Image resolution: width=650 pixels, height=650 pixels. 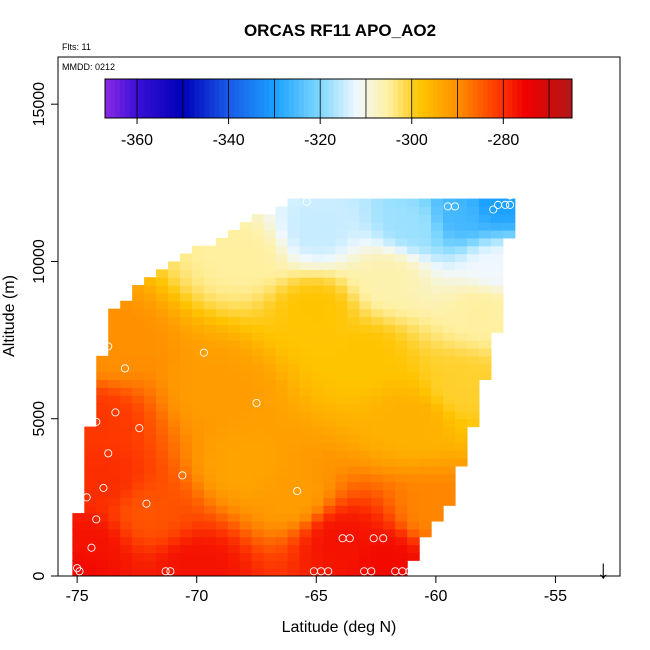 I want to click on y-tick-label: 10000, so click(x=39, y=261).